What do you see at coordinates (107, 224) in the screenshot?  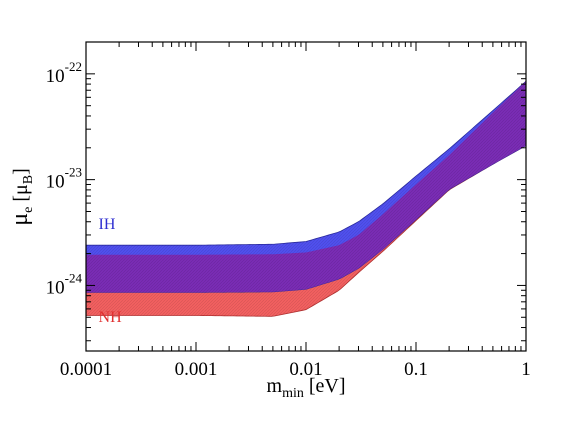 I see `ih-label: IH` at bounding box center [107, 224].